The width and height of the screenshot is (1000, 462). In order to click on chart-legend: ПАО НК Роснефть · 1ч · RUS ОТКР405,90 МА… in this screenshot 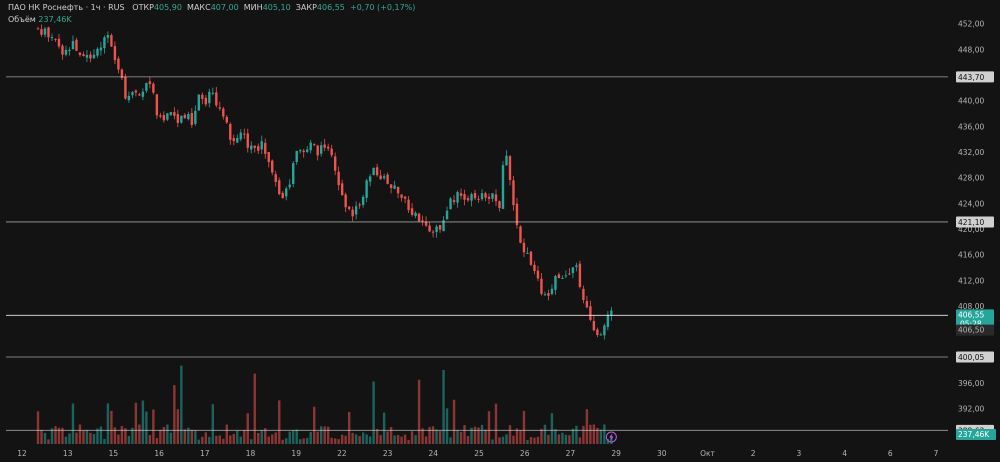, I will do `click(211, 7)`.